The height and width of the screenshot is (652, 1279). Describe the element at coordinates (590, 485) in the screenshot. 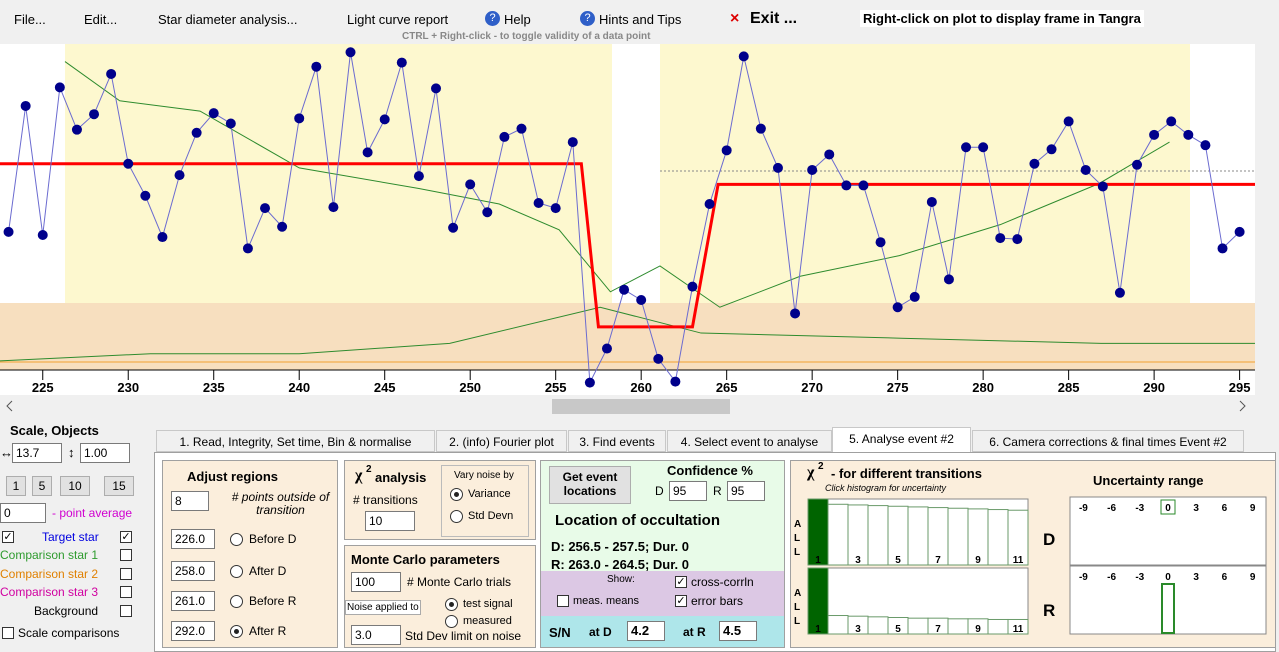

I see `button: Get event locations` at that location.